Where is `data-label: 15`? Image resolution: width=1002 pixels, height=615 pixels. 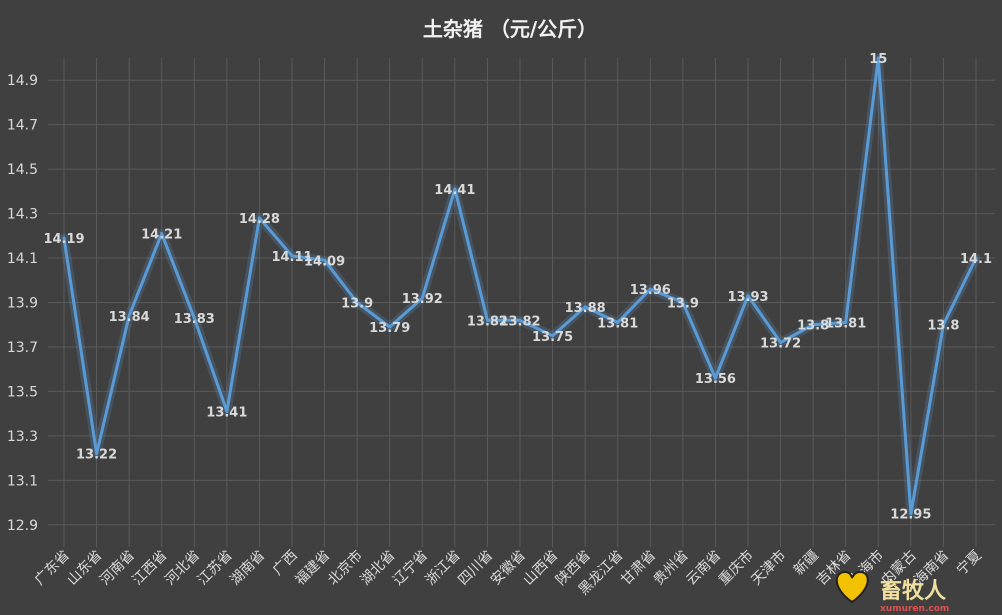
data-label: 15 is located at coordinates (878, 59).